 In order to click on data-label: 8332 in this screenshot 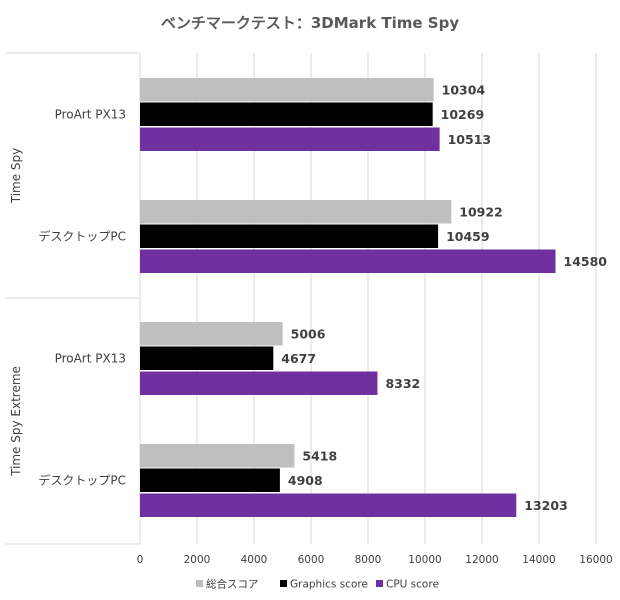, I will do `click(402, 383)`.